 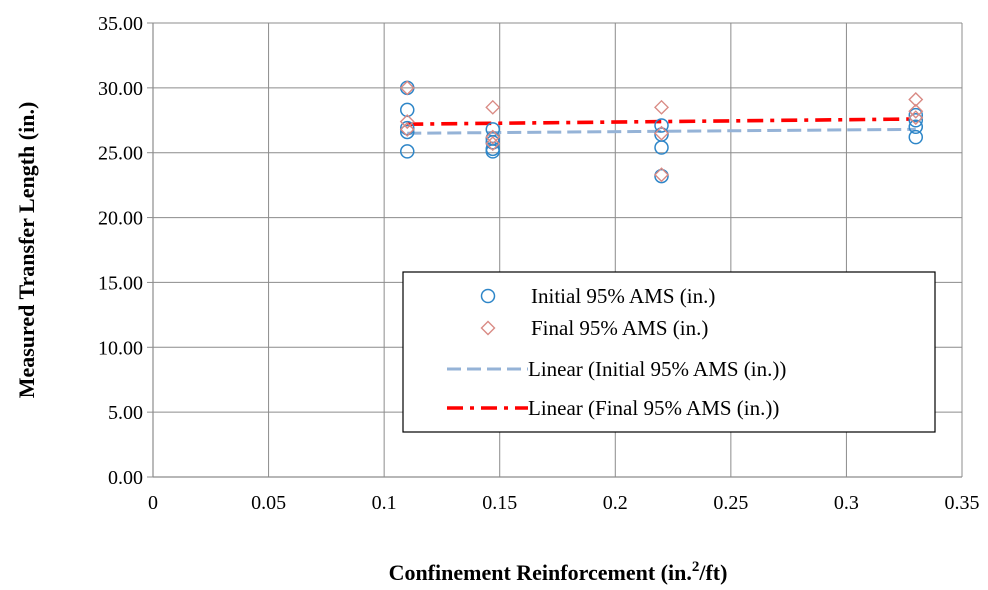 What do you see at coordinates (268, 503) in the screenshot?
I see `x-tick-label: 0.05` at bounding box center [268, 503].